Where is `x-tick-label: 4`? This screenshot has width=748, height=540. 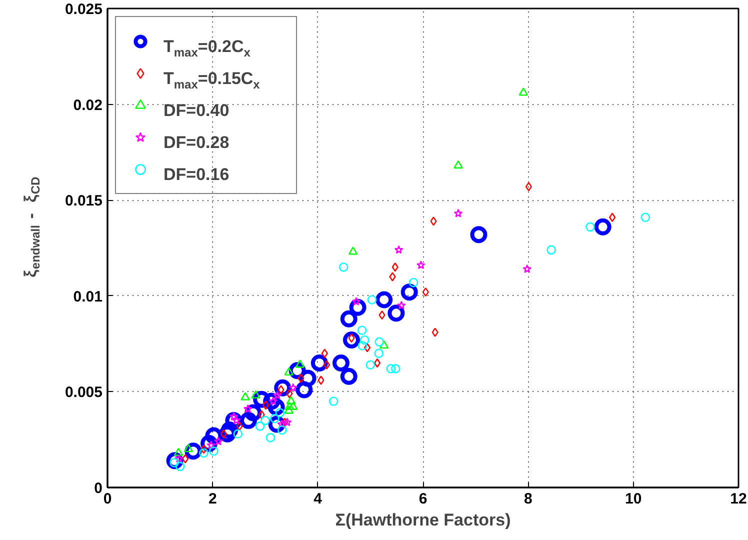 x-tick-label: 4 is located at coordinates (318, 499).